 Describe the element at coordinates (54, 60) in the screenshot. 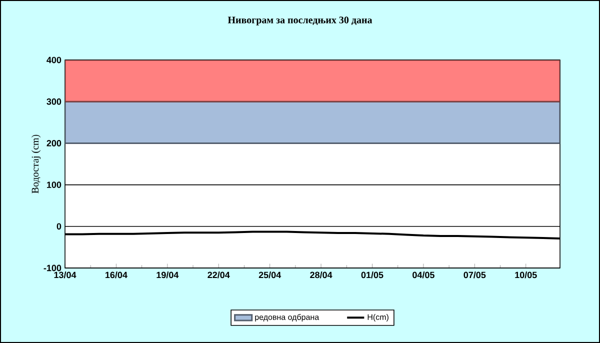

I see `y-tick-label: 400` at that location.